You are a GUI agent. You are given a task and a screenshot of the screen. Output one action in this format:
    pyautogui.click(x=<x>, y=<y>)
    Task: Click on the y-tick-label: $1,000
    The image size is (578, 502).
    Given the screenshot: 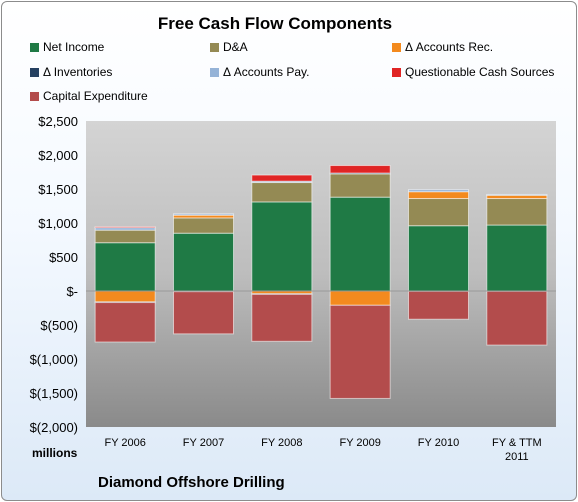 What is the action you would take?
    pyautogui.click(x=58, y=223)
    